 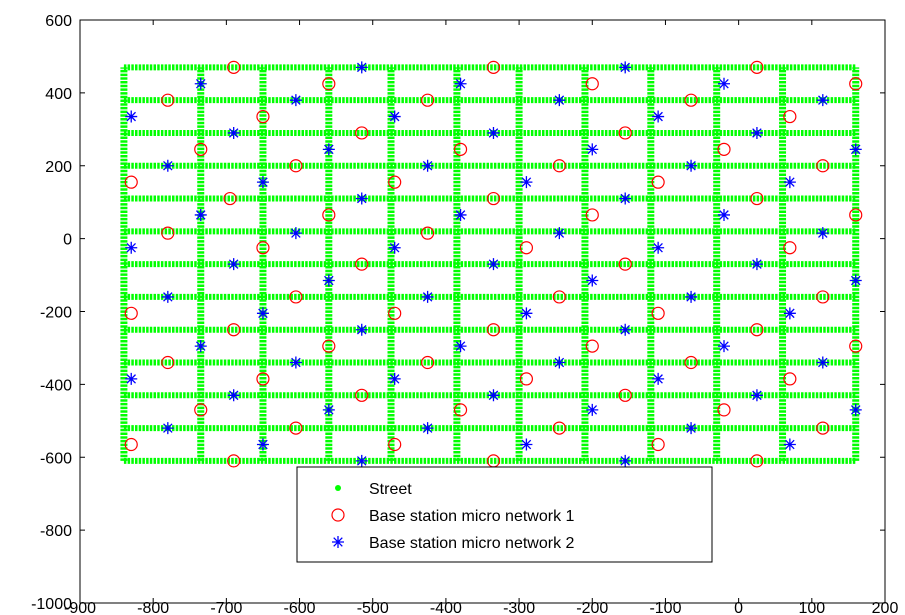 I want to click on x-tick-label-9: 0, so click(x=738, y=607).